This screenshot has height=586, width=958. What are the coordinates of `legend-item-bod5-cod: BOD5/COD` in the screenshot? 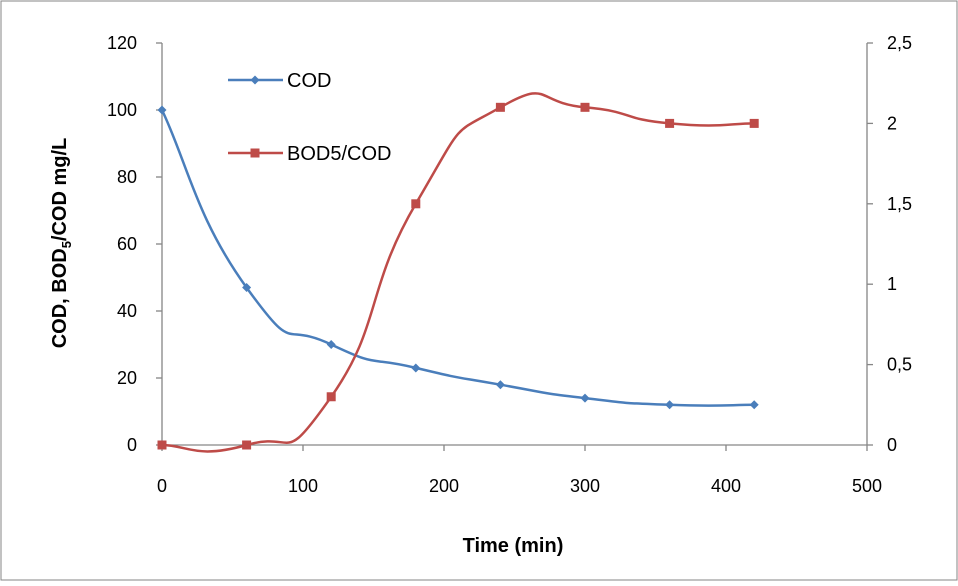 It's located at (309, 154).